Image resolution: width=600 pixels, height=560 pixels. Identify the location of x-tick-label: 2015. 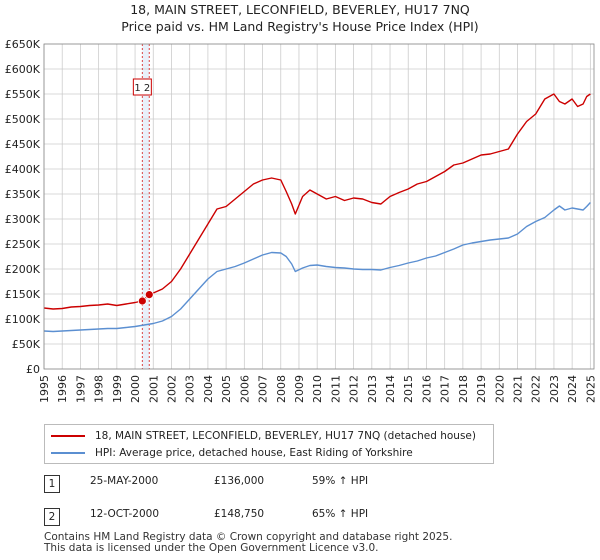
(408, 389).